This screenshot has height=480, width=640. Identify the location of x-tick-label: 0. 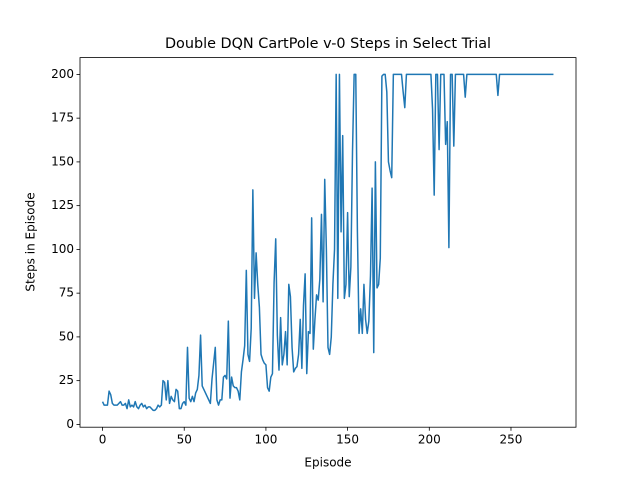
(103, 440).